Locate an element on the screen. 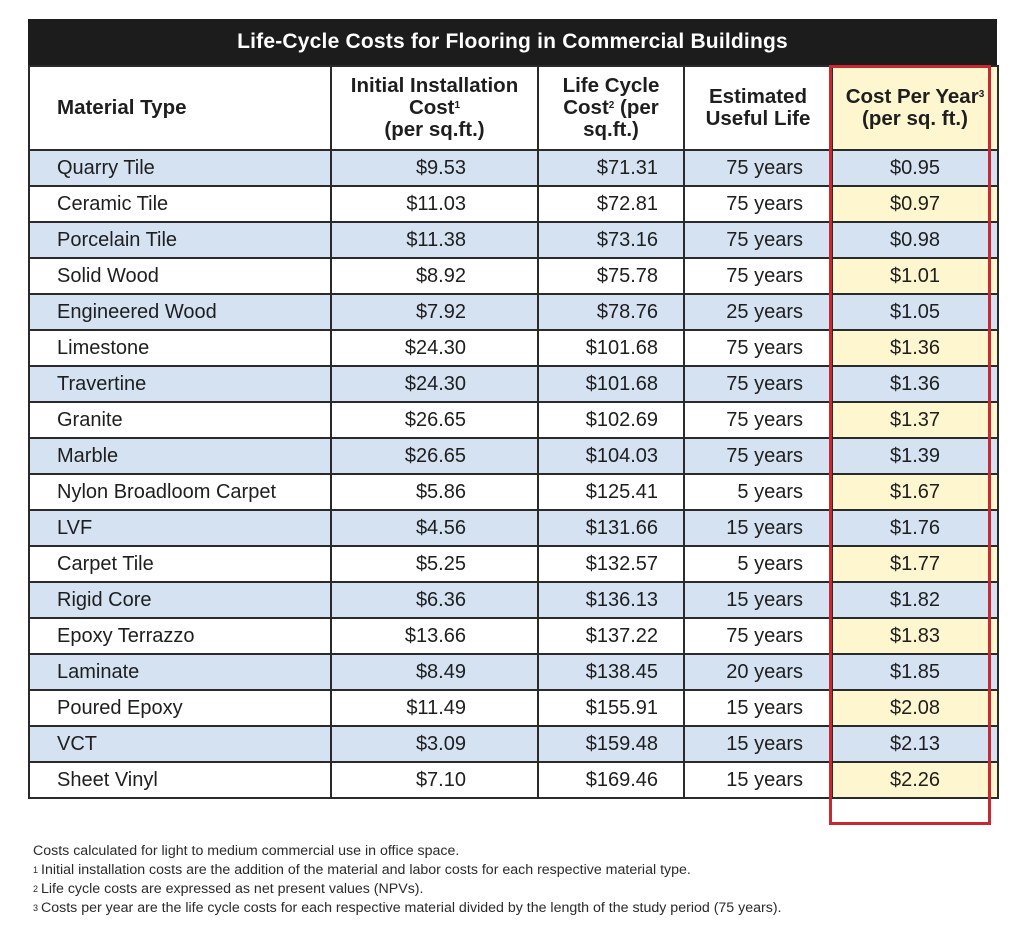  table-row: Porcelain Tile $11.38 $73.16 75 years $0.98 is located at coordinates (513, 240).